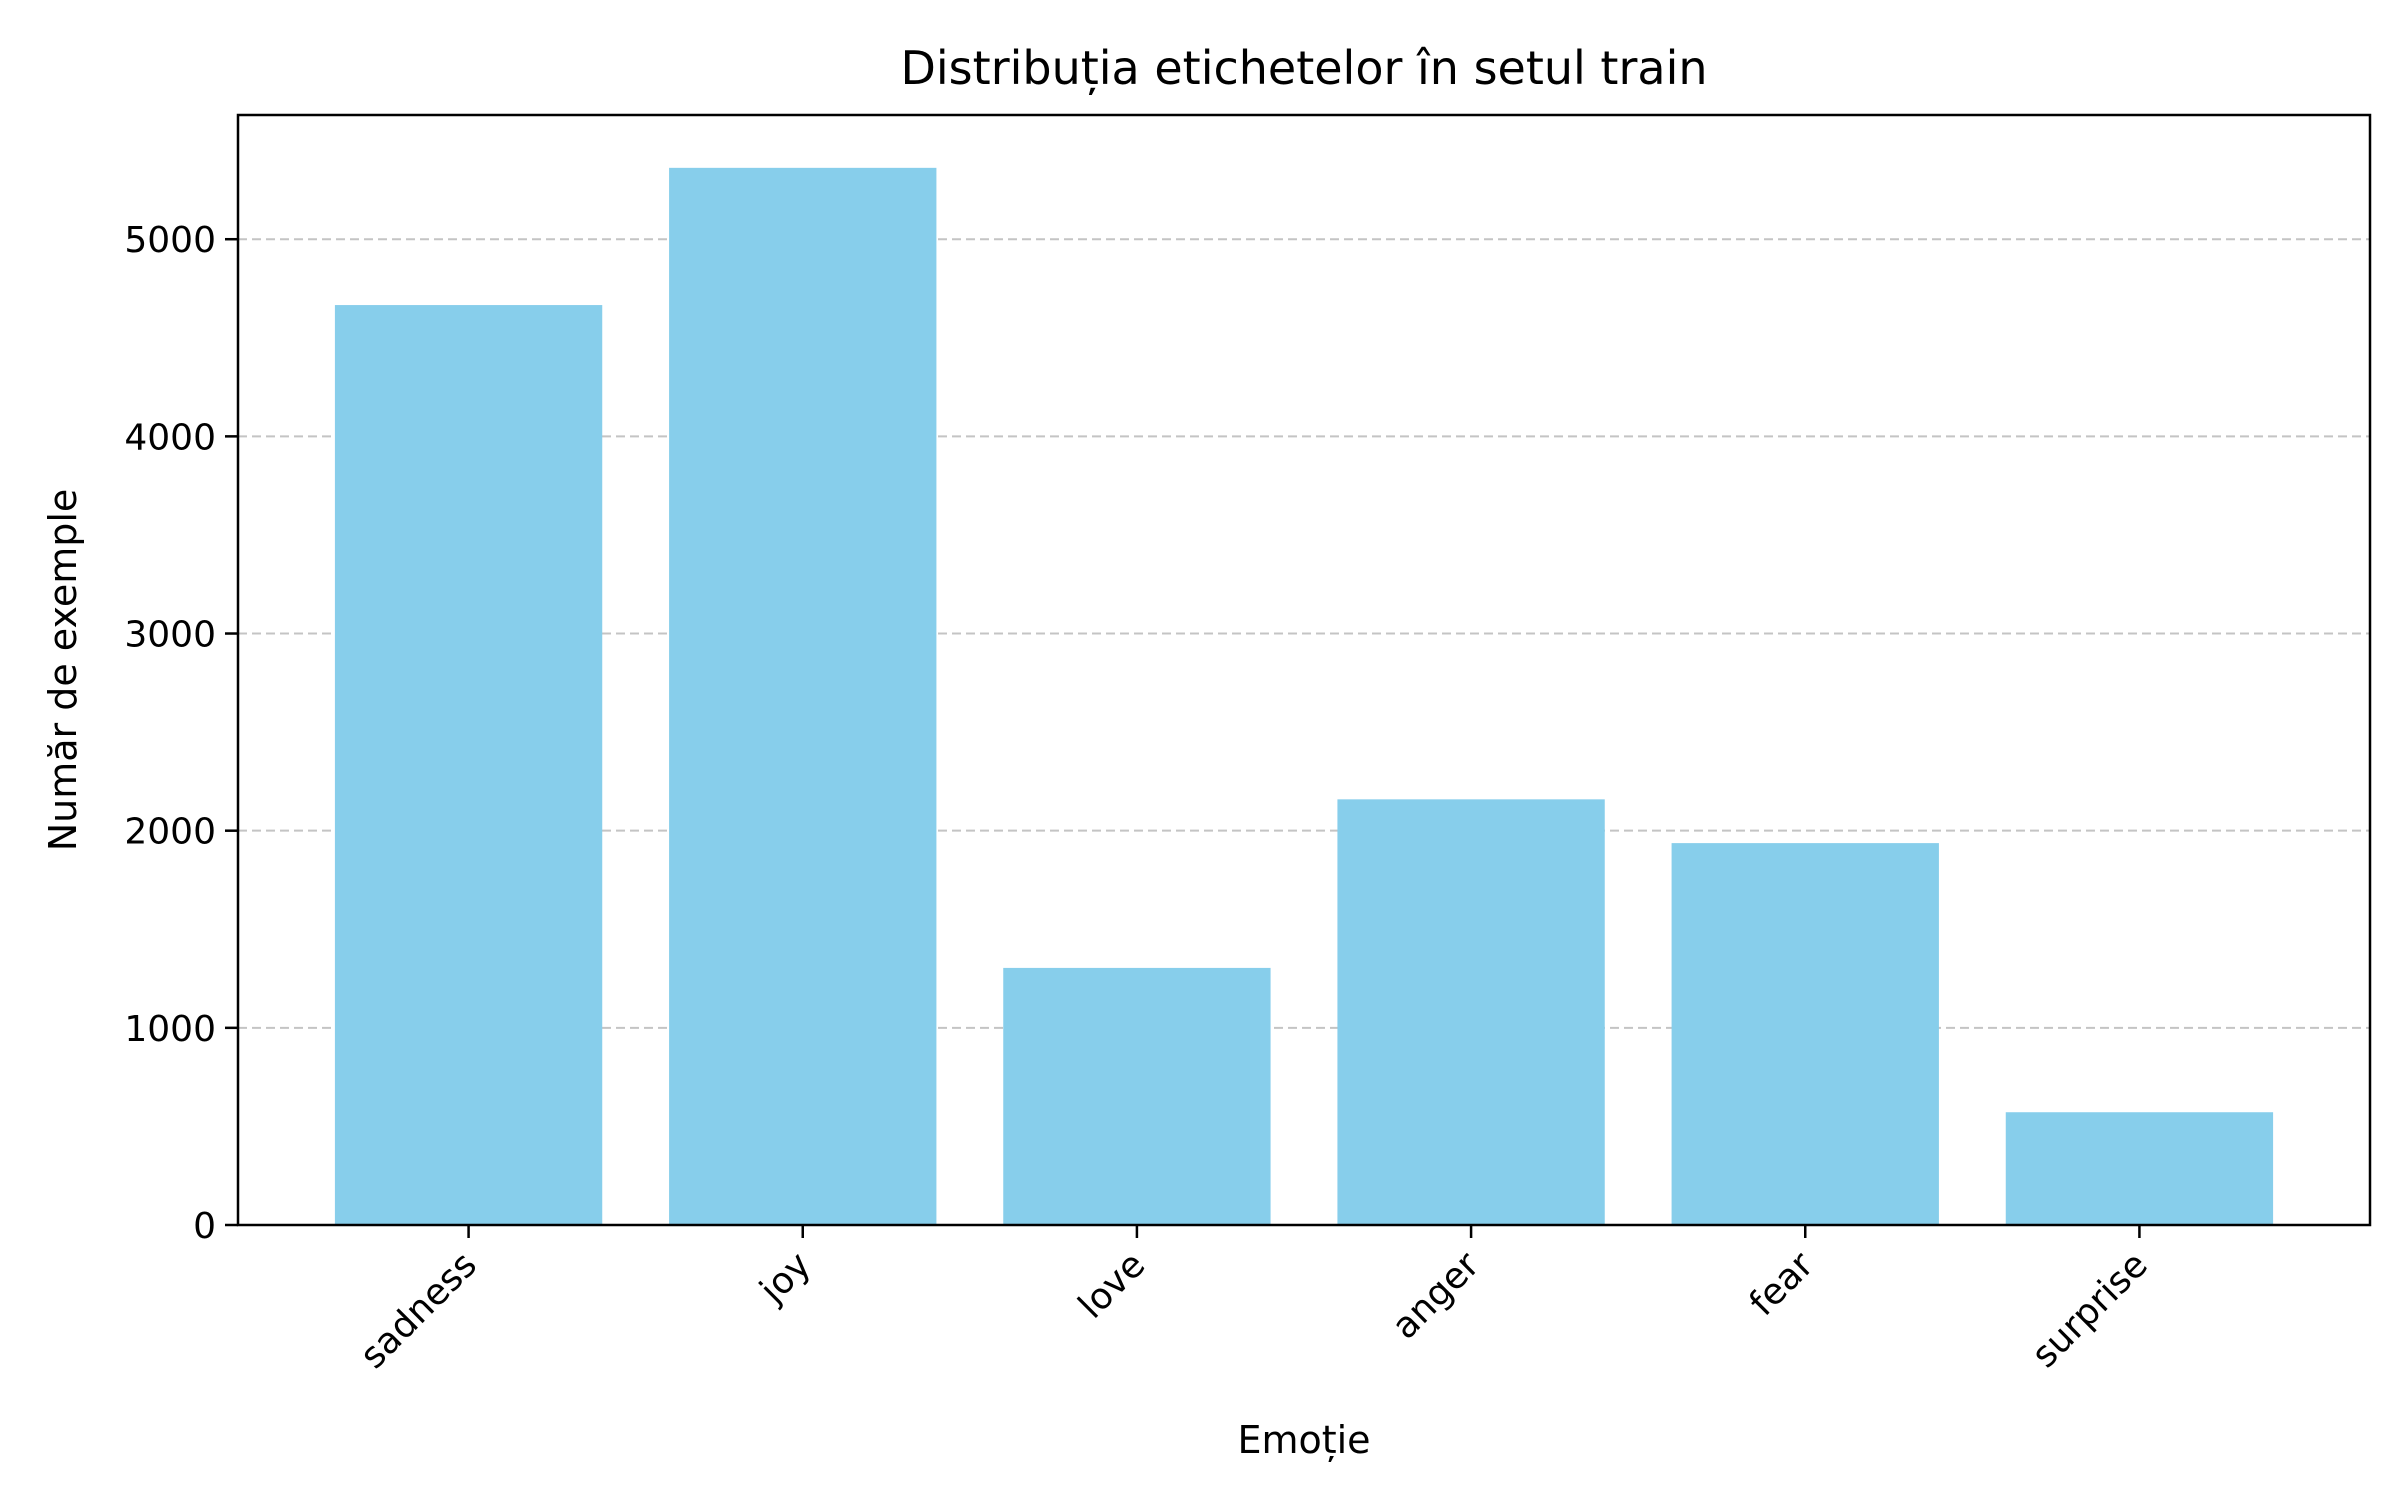 This screenshot has height=1500, width=2400. I want to click on y-tick-label: 0, so click(204, 1226).